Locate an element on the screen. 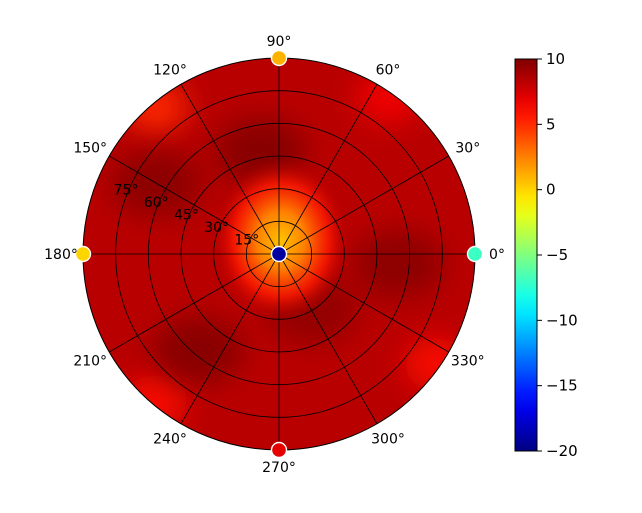  angle-tick-label: 210° is located at coordinates (90, 362).